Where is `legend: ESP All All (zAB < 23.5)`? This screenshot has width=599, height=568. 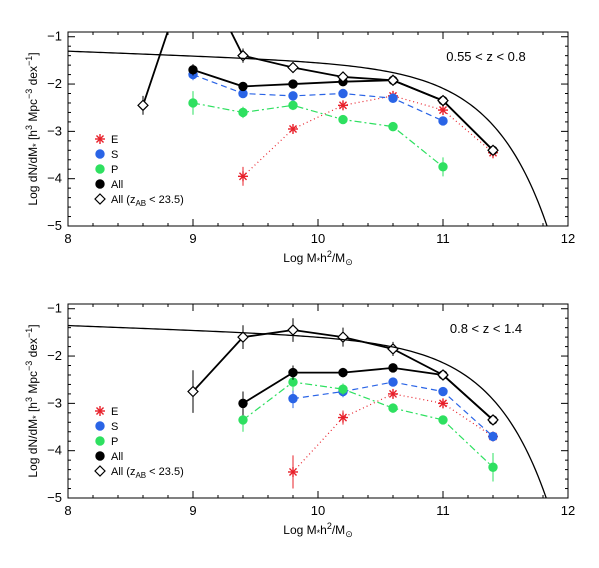 legend: ESP All All (zAB < 23.5) is located at coordinates (139, 171).